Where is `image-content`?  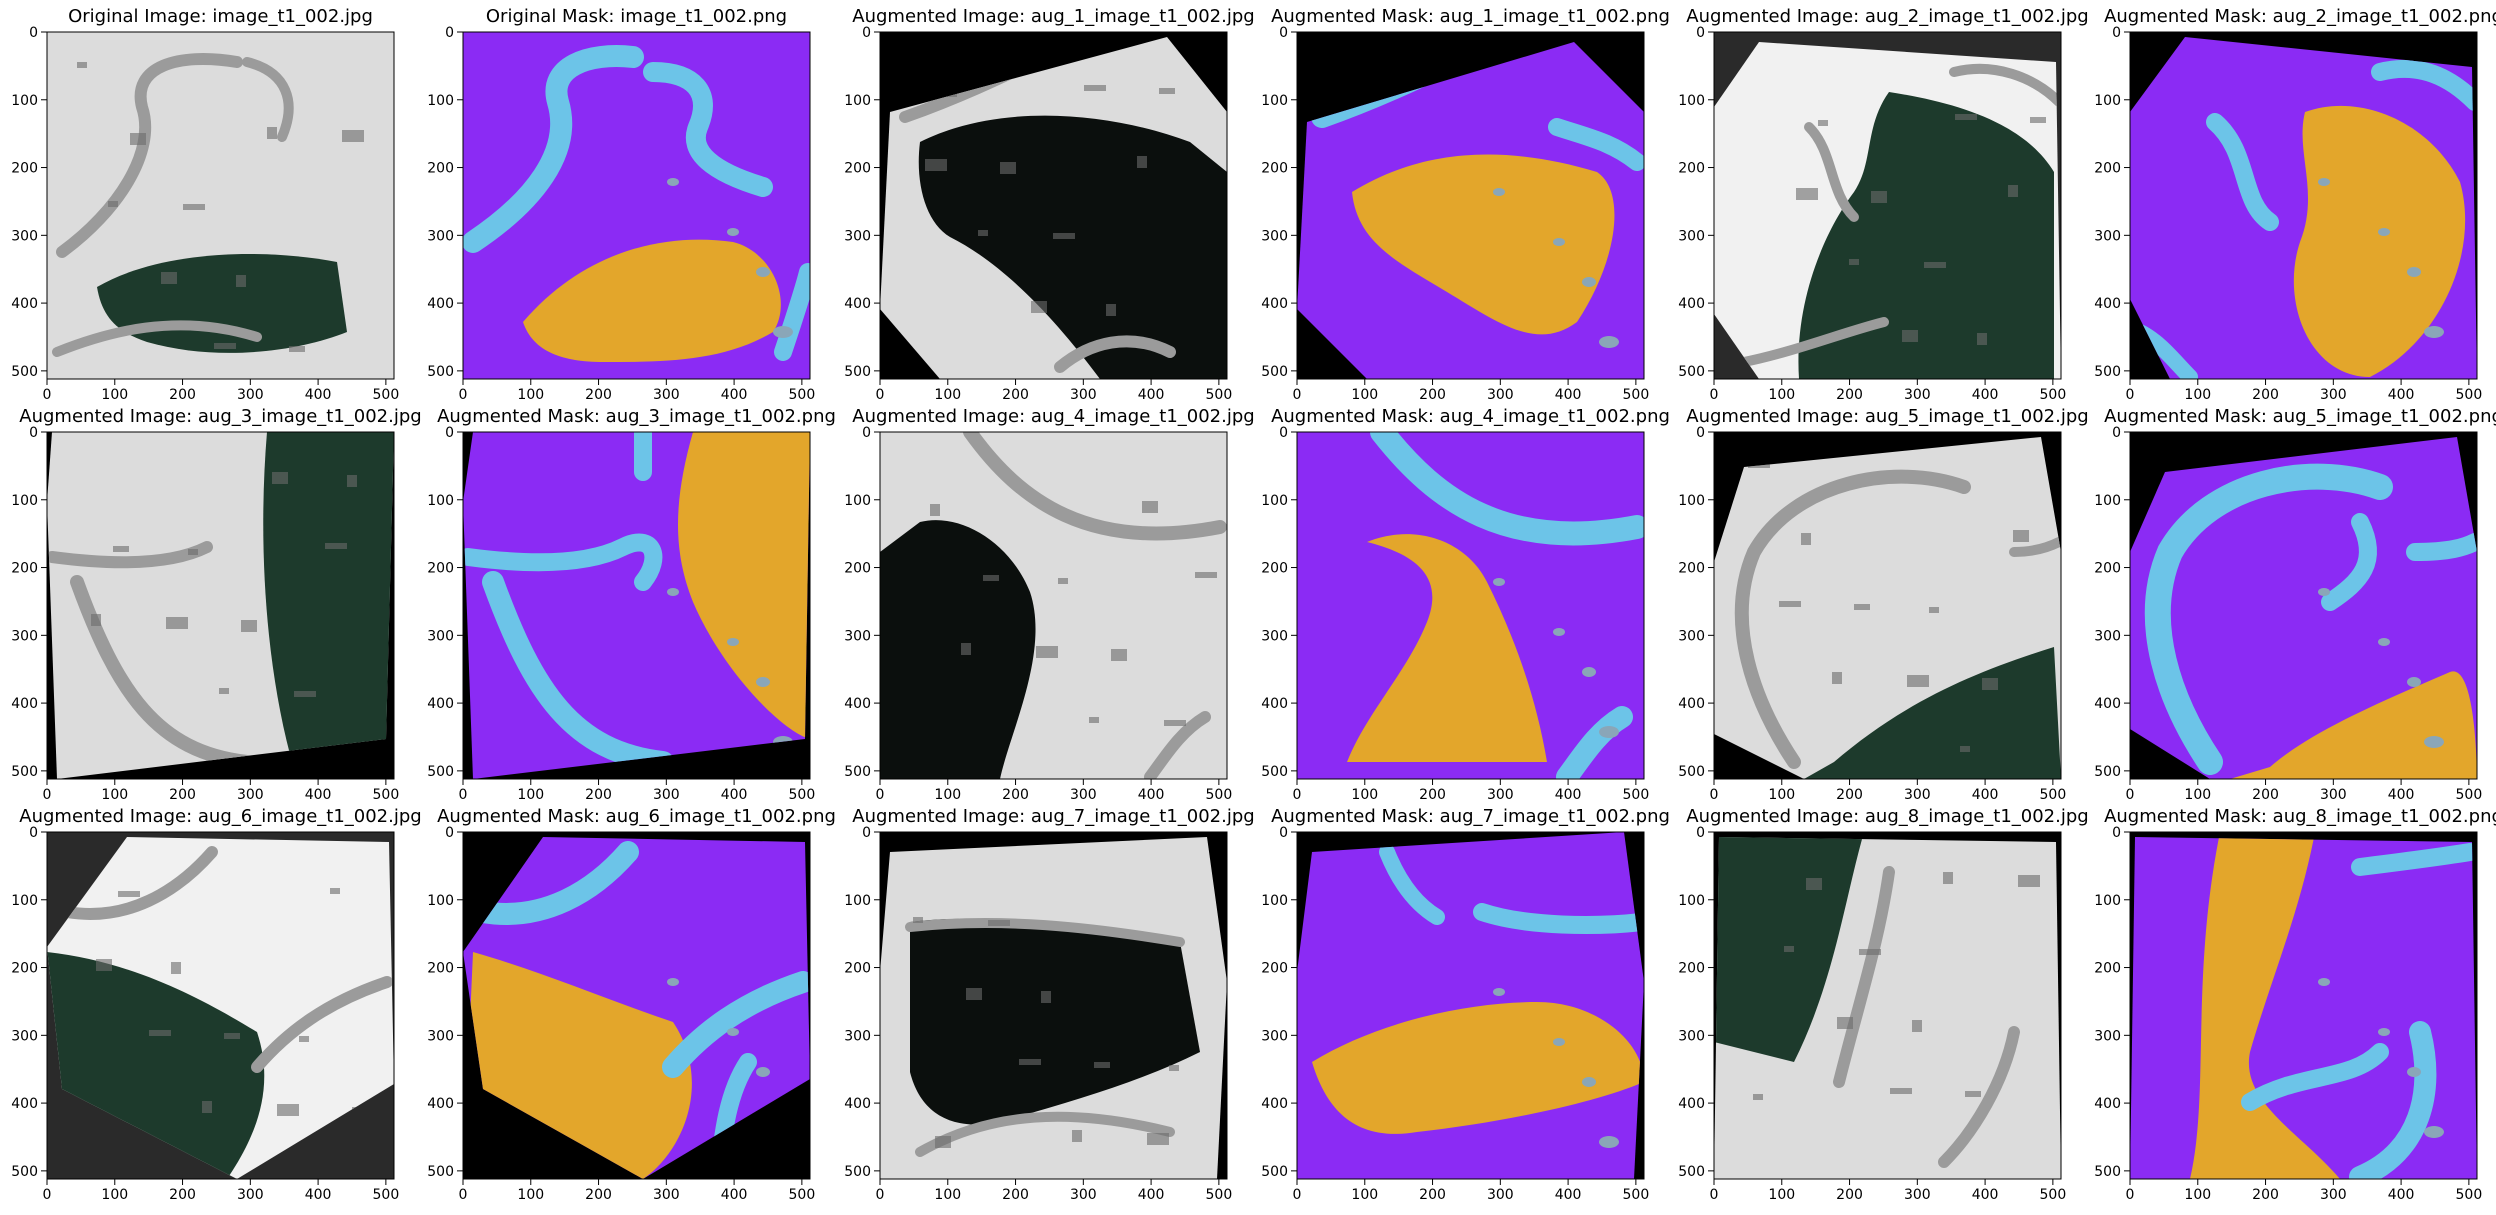 image-content is located at coordinates (1887, 1008).